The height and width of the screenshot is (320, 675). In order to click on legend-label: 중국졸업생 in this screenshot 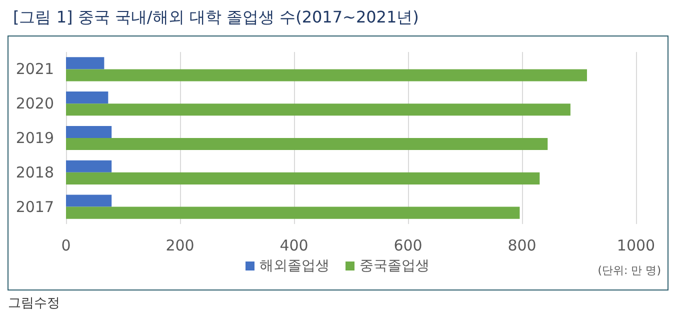, I will do `click(395, 266)`.